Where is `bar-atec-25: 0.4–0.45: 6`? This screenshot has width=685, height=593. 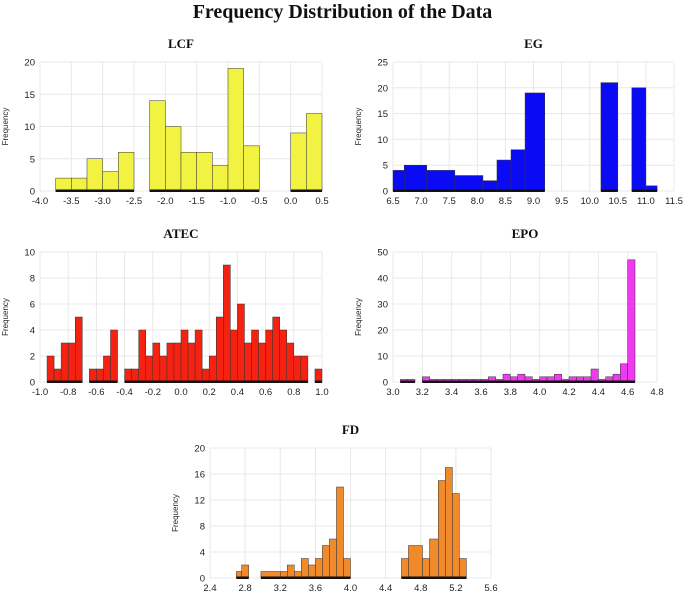 bar-atec-25: 0.4–0.45: 6 is located at coordinates (241, 343).